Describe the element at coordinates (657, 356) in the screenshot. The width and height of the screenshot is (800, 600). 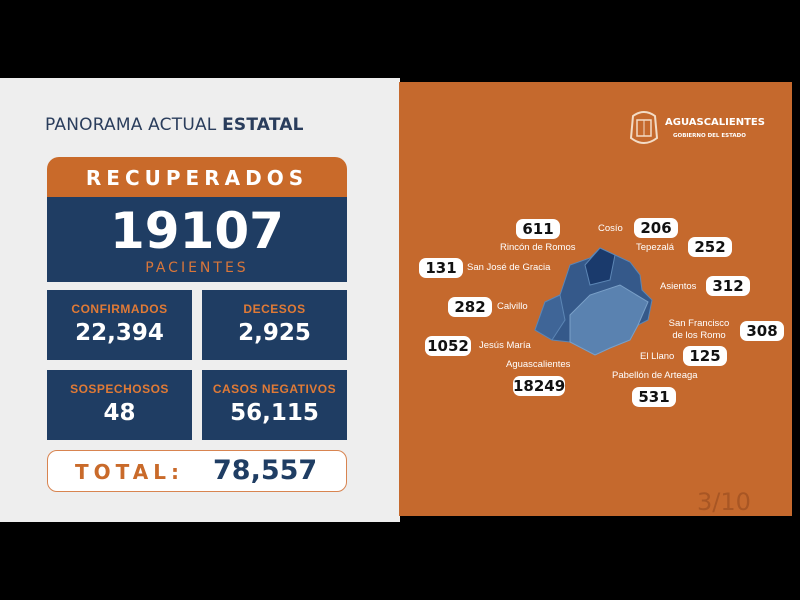
I see `label-el-llano: El Llano` at that location.